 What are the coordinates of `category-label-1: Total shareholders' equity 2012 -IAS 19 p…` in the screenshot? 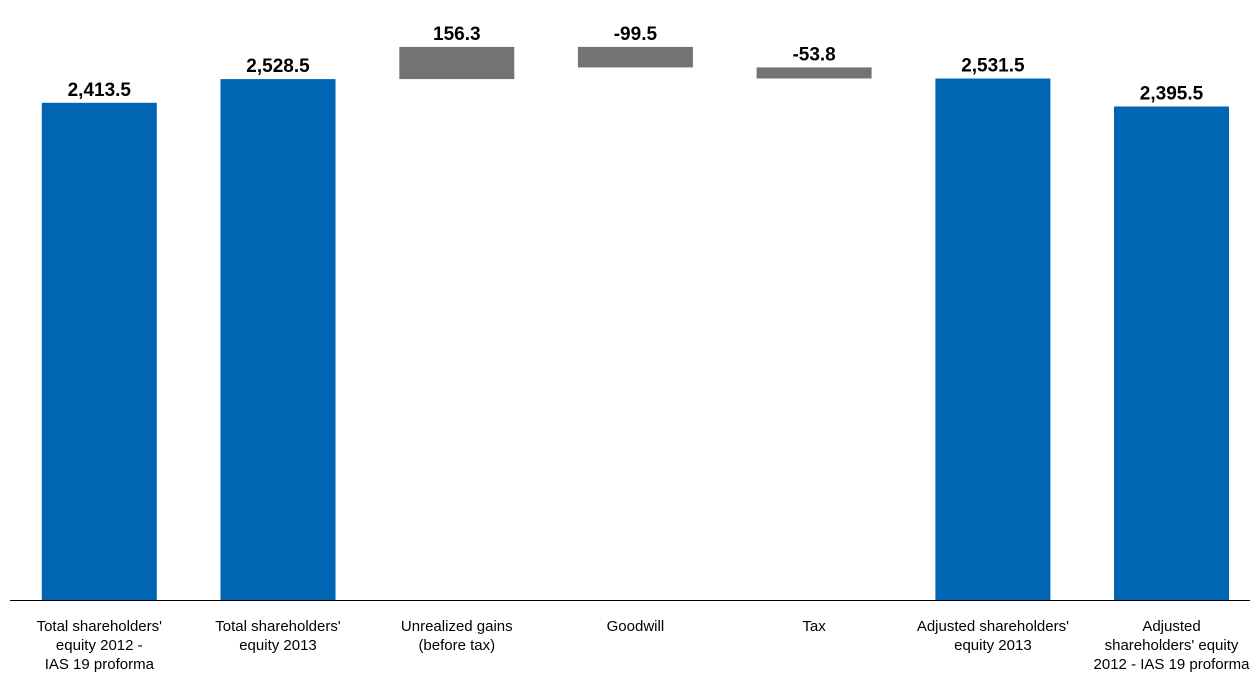 It's located at (100, 645).